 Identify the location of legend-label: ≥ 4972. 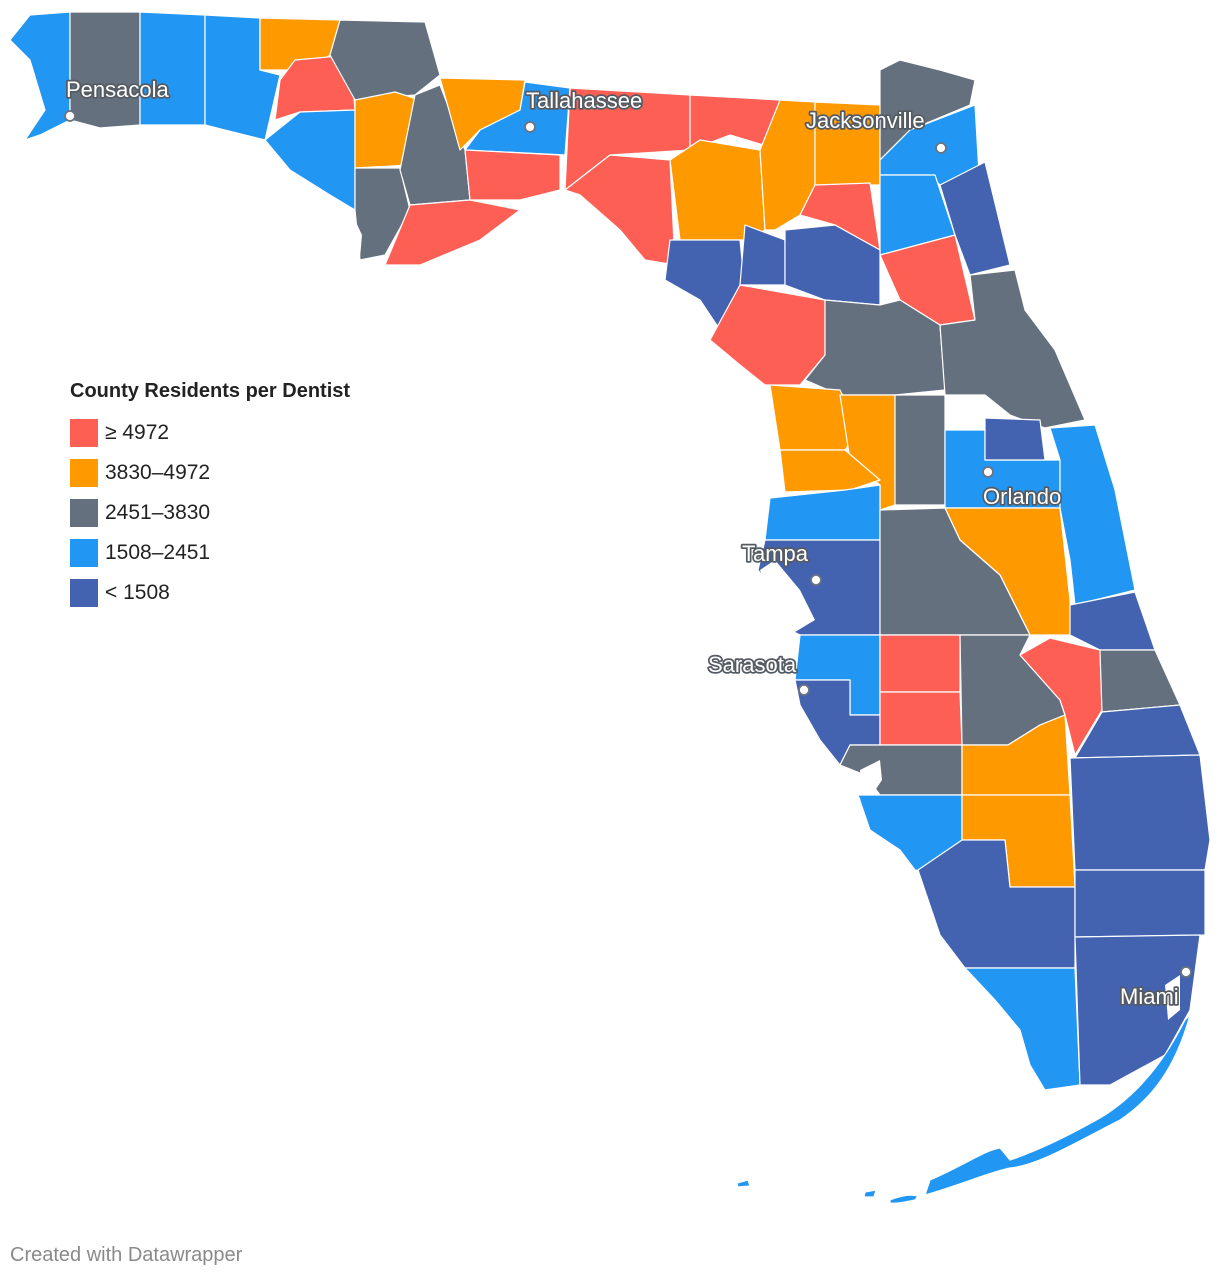
(137, 432).